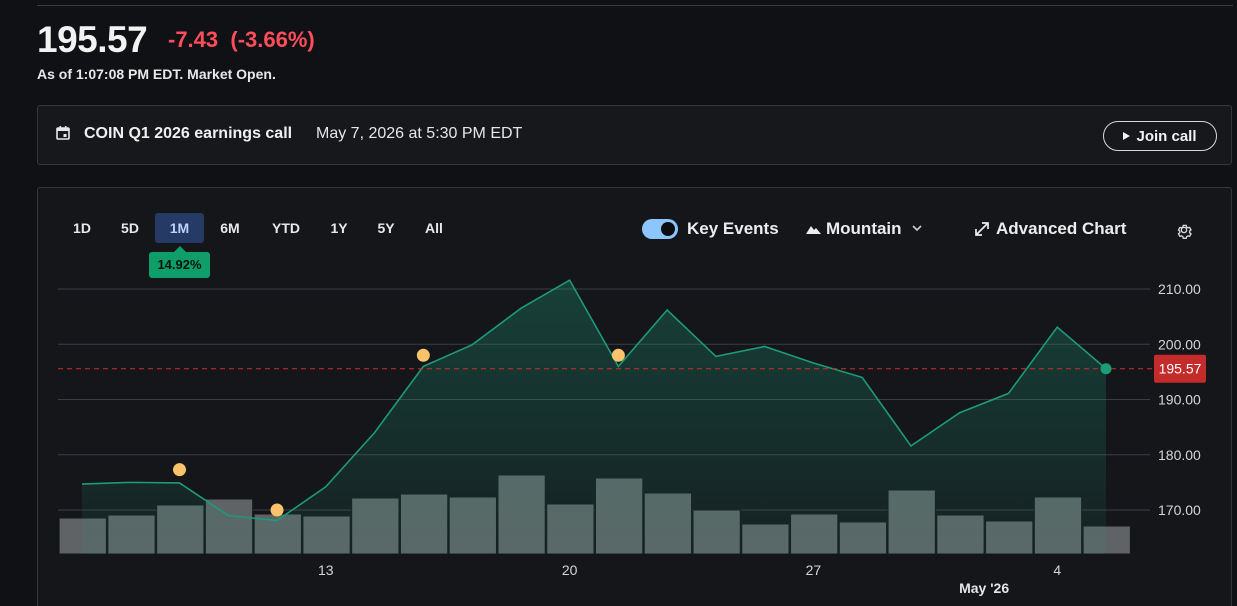 Image resolution: width=1237 pixels, height=606 pixels. I want to click on x-month-label: May '26, so click(984, 588).